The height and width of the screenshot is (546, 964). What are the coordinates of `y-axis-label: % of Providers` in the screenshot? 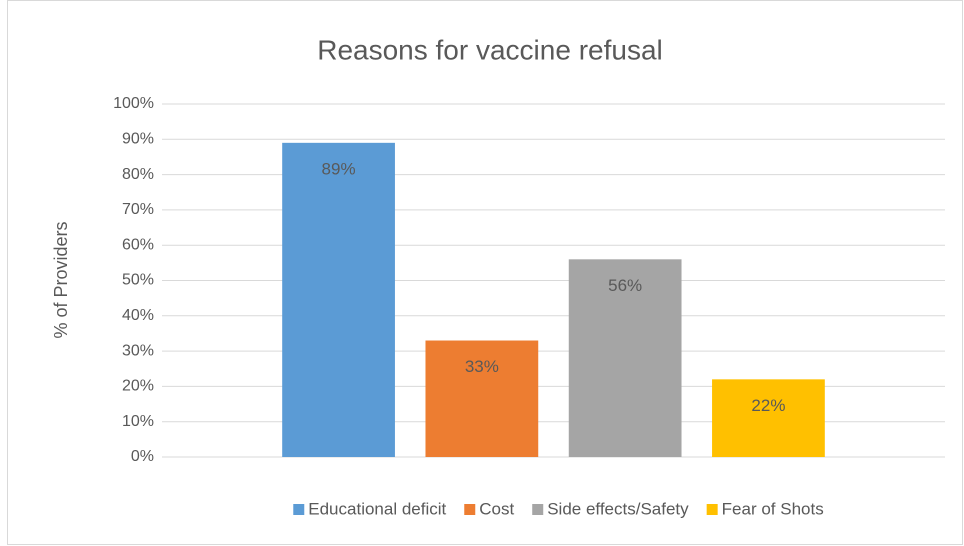 It's located at (61, 279).